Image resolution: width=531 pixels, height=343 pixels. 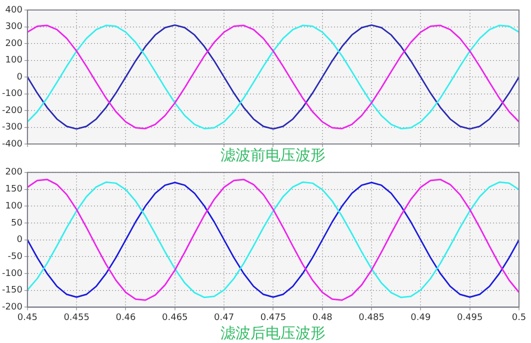 I want to click on x-tick-label: 0.48, so click(x=322, y=317).